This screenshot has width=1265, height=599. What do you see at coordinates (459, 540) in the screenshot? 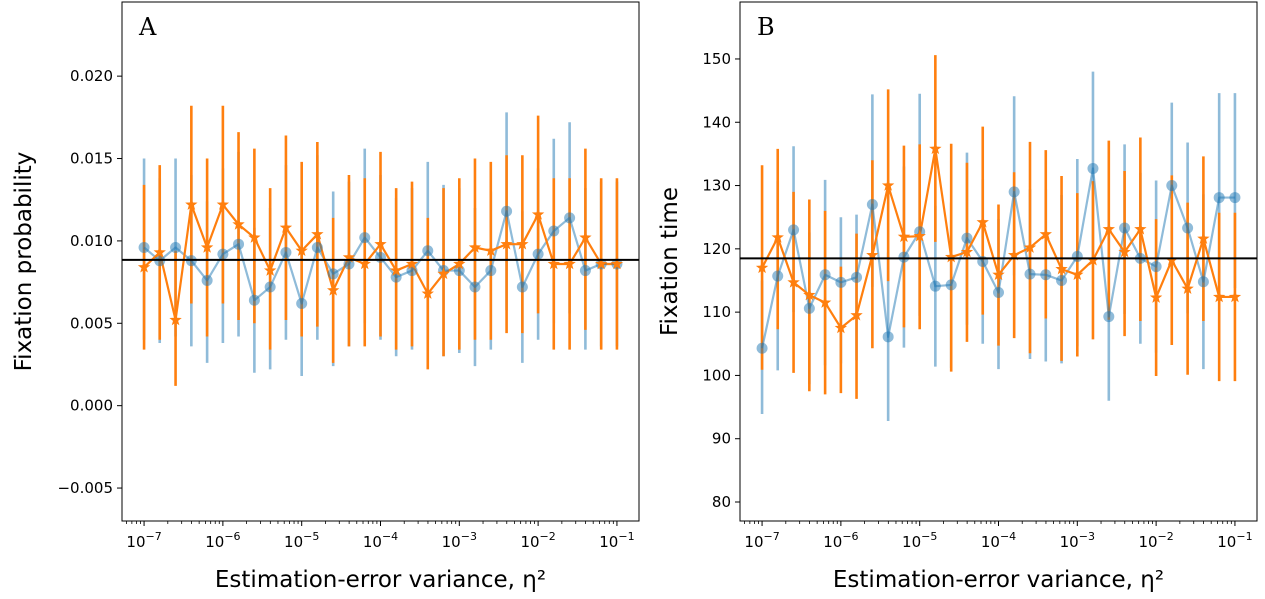
I see `x-tick-label: 10⁻³` at bounding box center [459, 540].